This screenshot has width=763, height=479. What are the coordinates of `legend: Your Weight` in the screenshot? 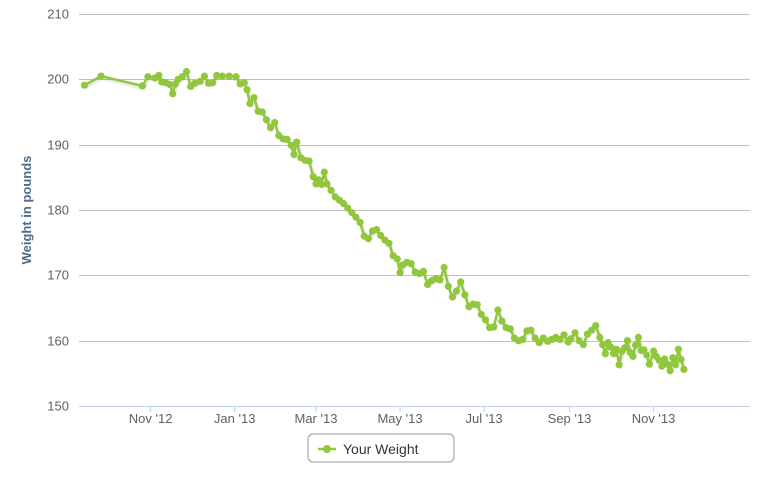 It's located at (381, 448).